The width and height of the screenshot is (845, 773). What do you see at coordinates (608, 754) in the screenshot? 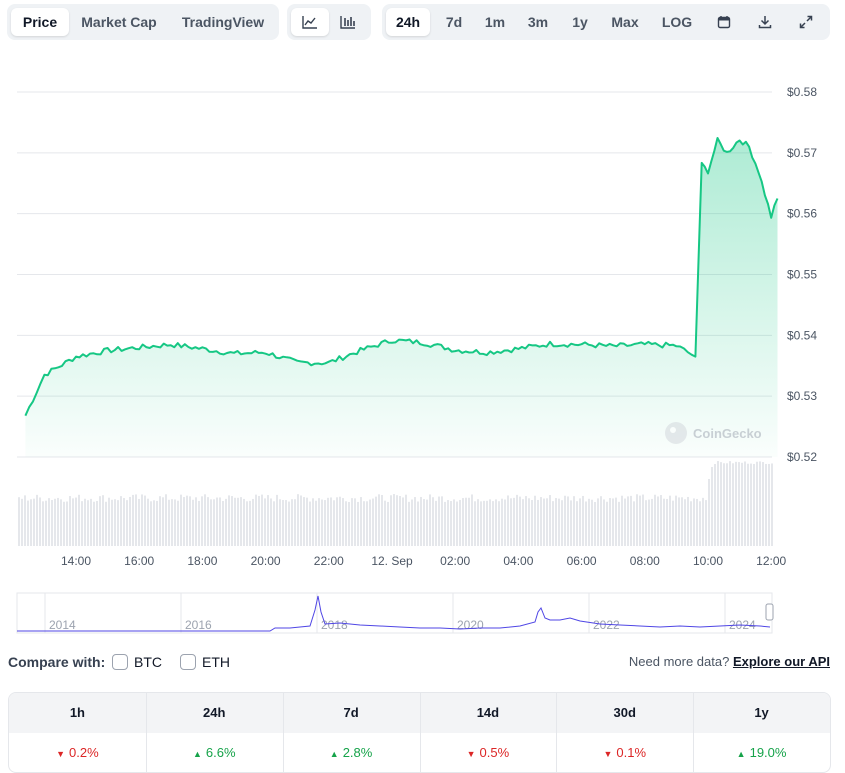
I see `caret-down-icon: ▼` at bounding box center [608, 754].